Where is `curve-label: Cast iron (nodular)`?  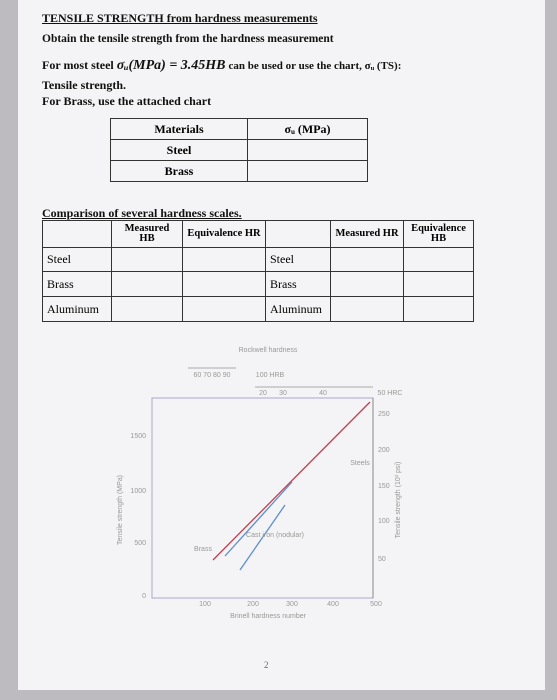
curve-label: Cast iron (nodular) is located at coordinates (275, 535).